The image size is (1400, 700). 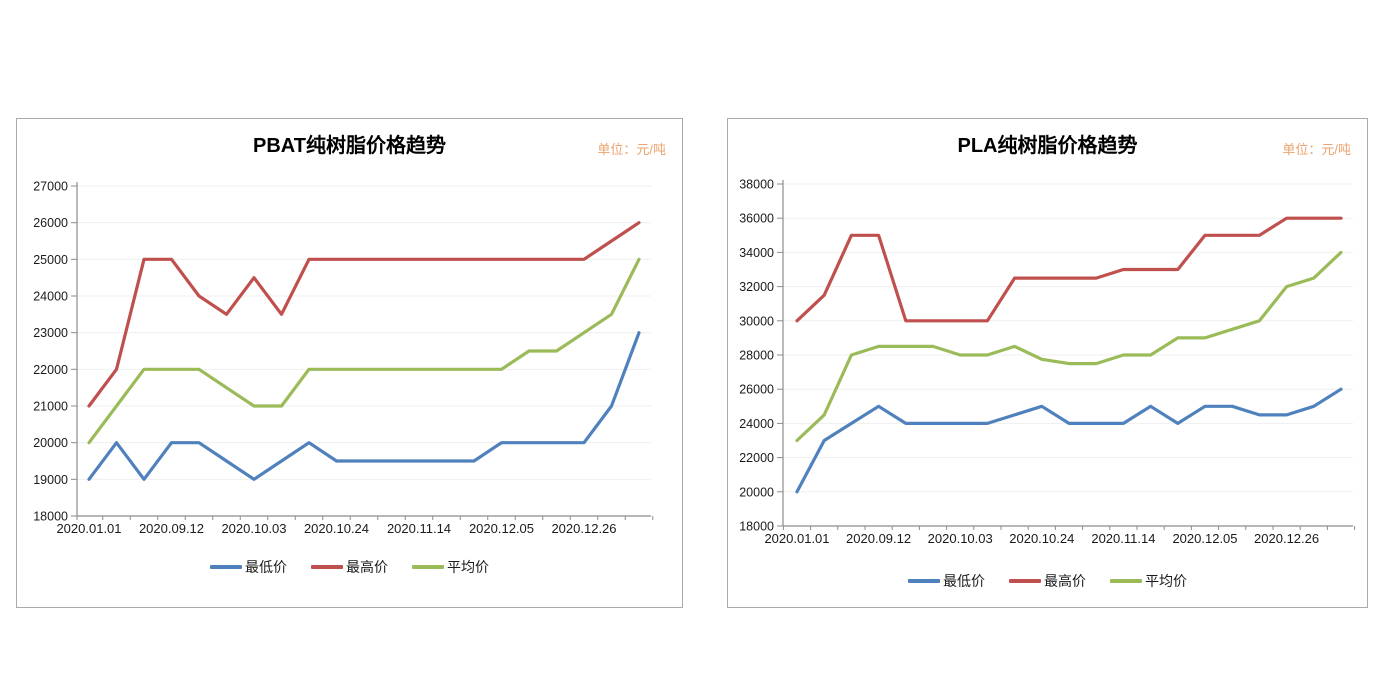 I want to click on y-tick-label: 21000, so click(x=50, y=407).